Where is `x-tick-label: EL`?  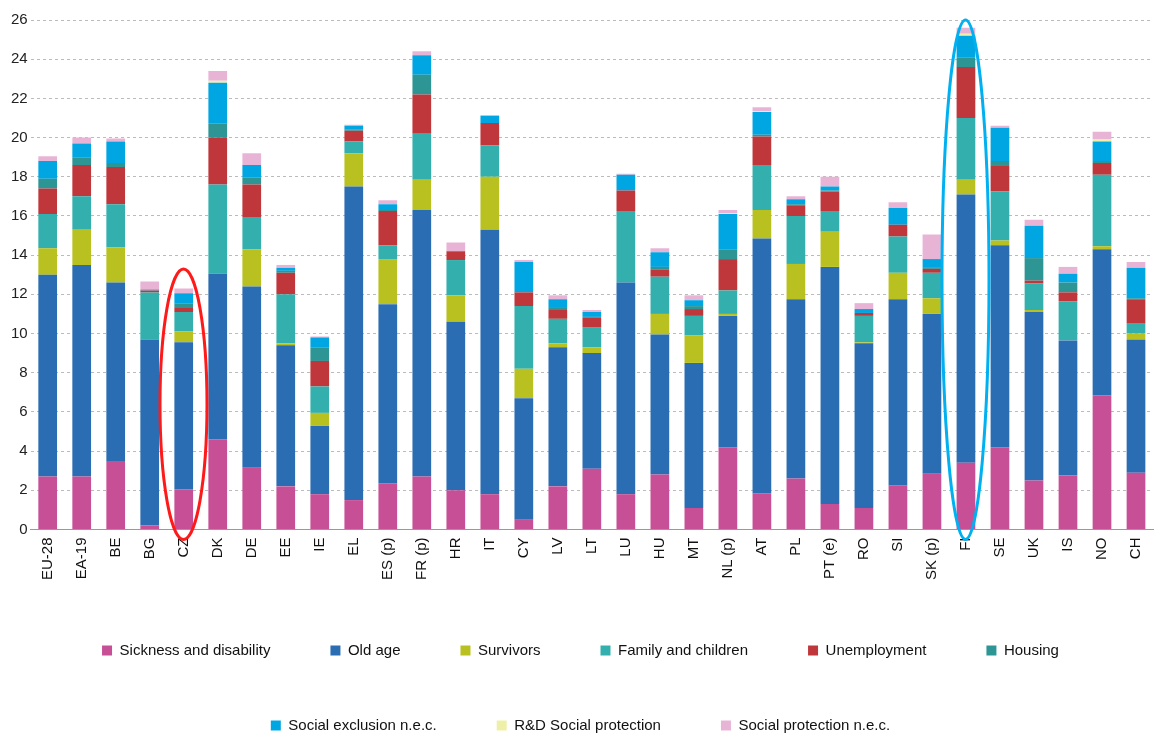
x-tick-label: EL is located at coordinates (352, 546).